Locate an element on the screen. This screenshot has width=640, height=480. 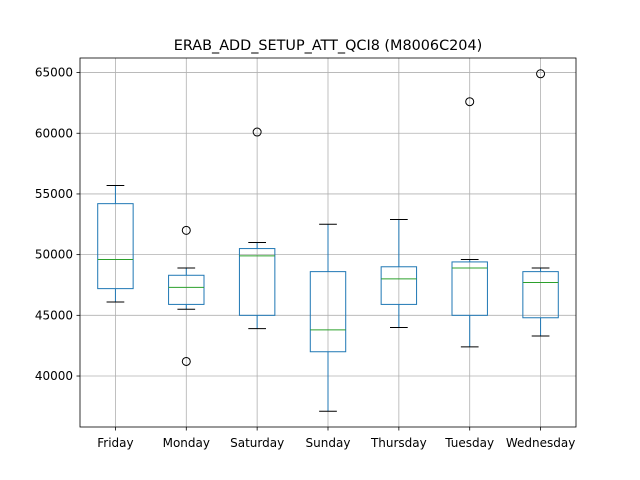
box-group-friday is located at coordinates (115, 243).